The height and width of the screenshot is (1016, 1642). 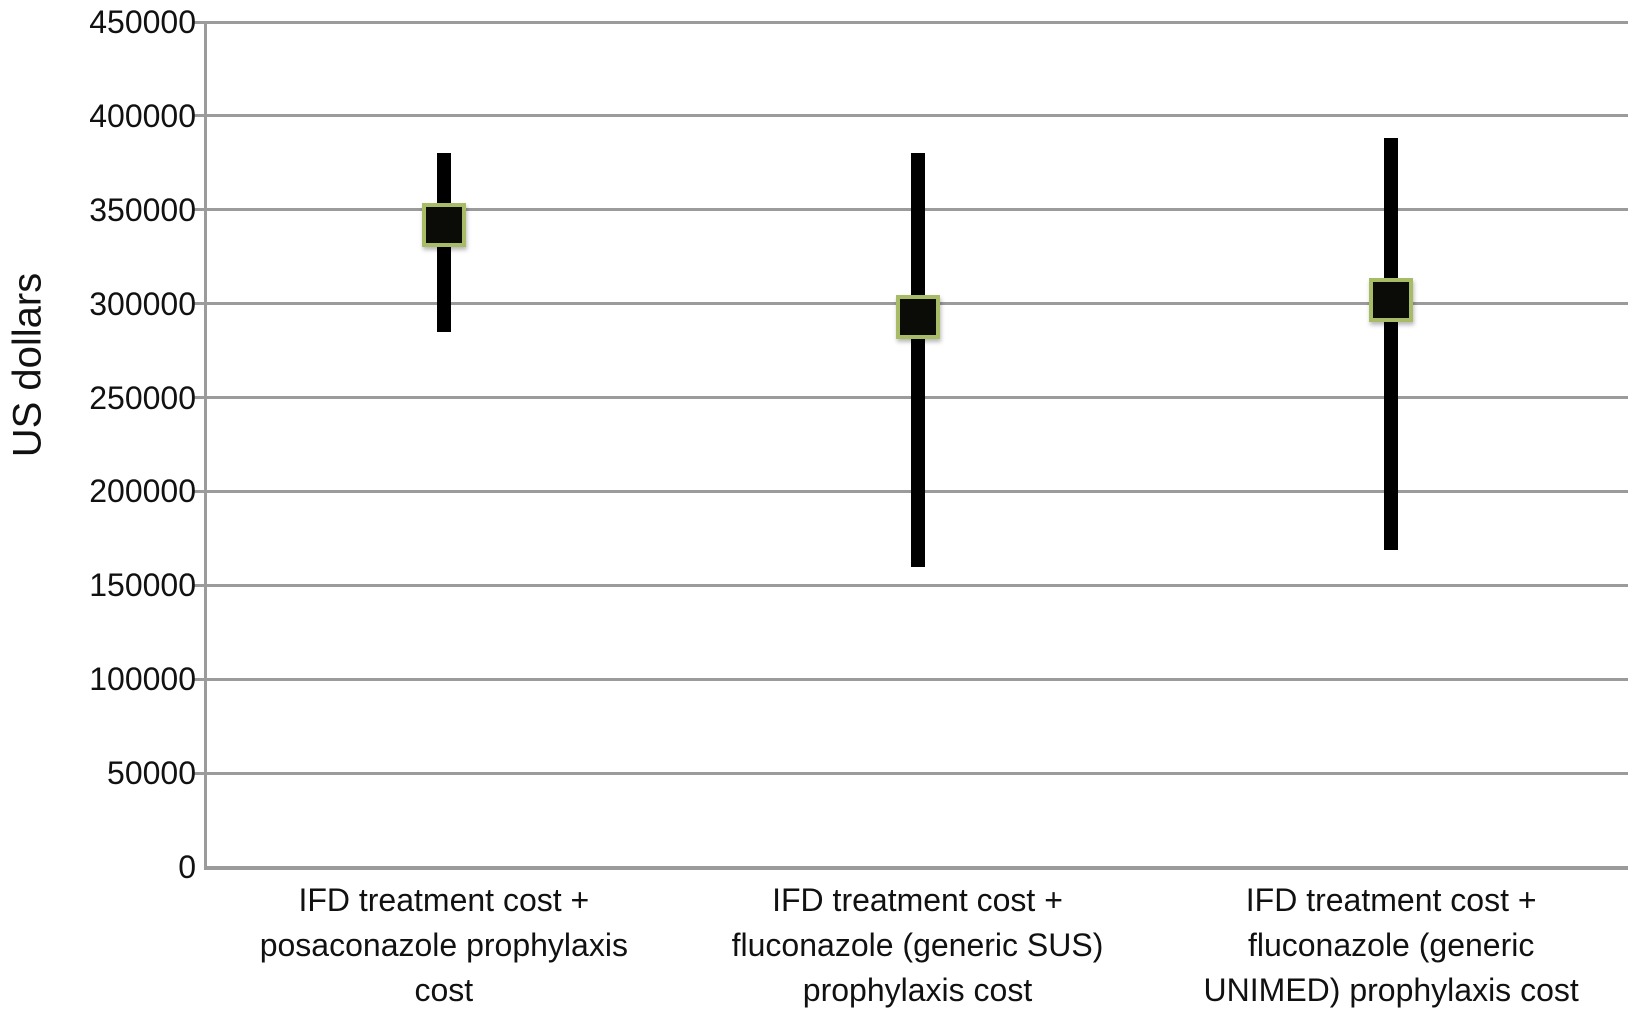 I want to click on y-tick-label: 200000, so click(x=142, y=491).